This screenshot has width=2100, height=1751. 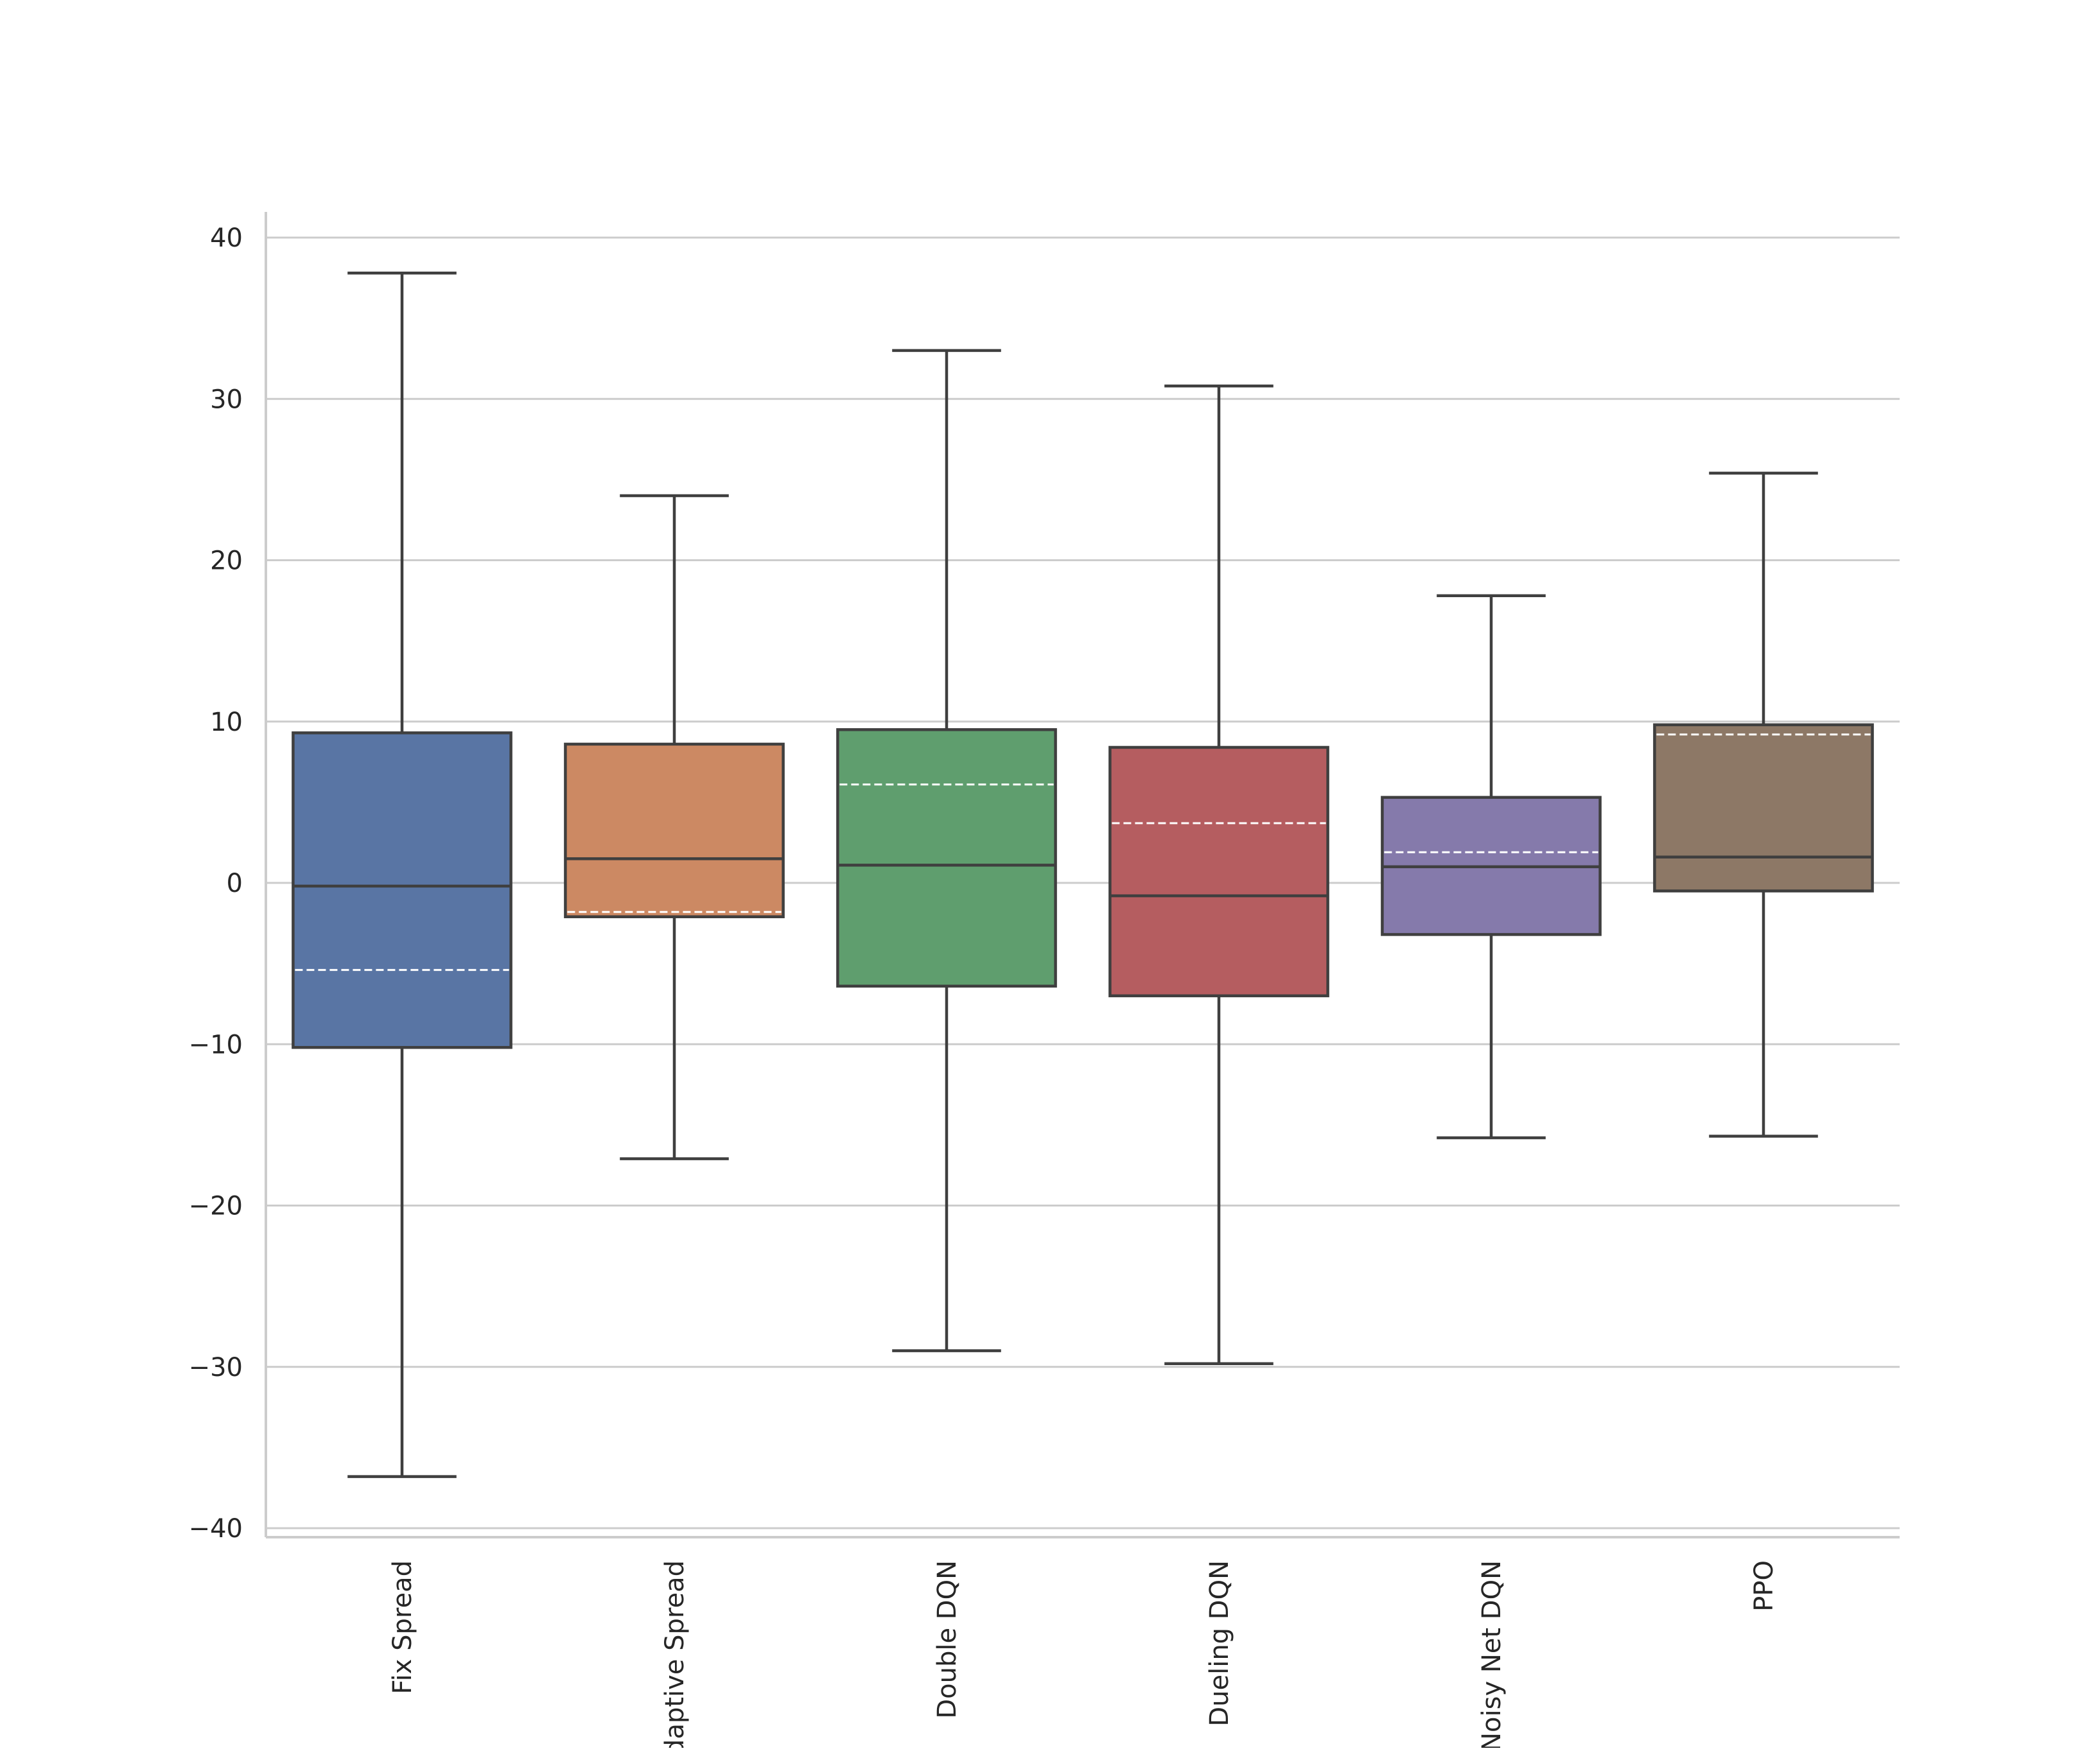 I want to click on y-tick-label: −10, so click(x=216, y=1044).